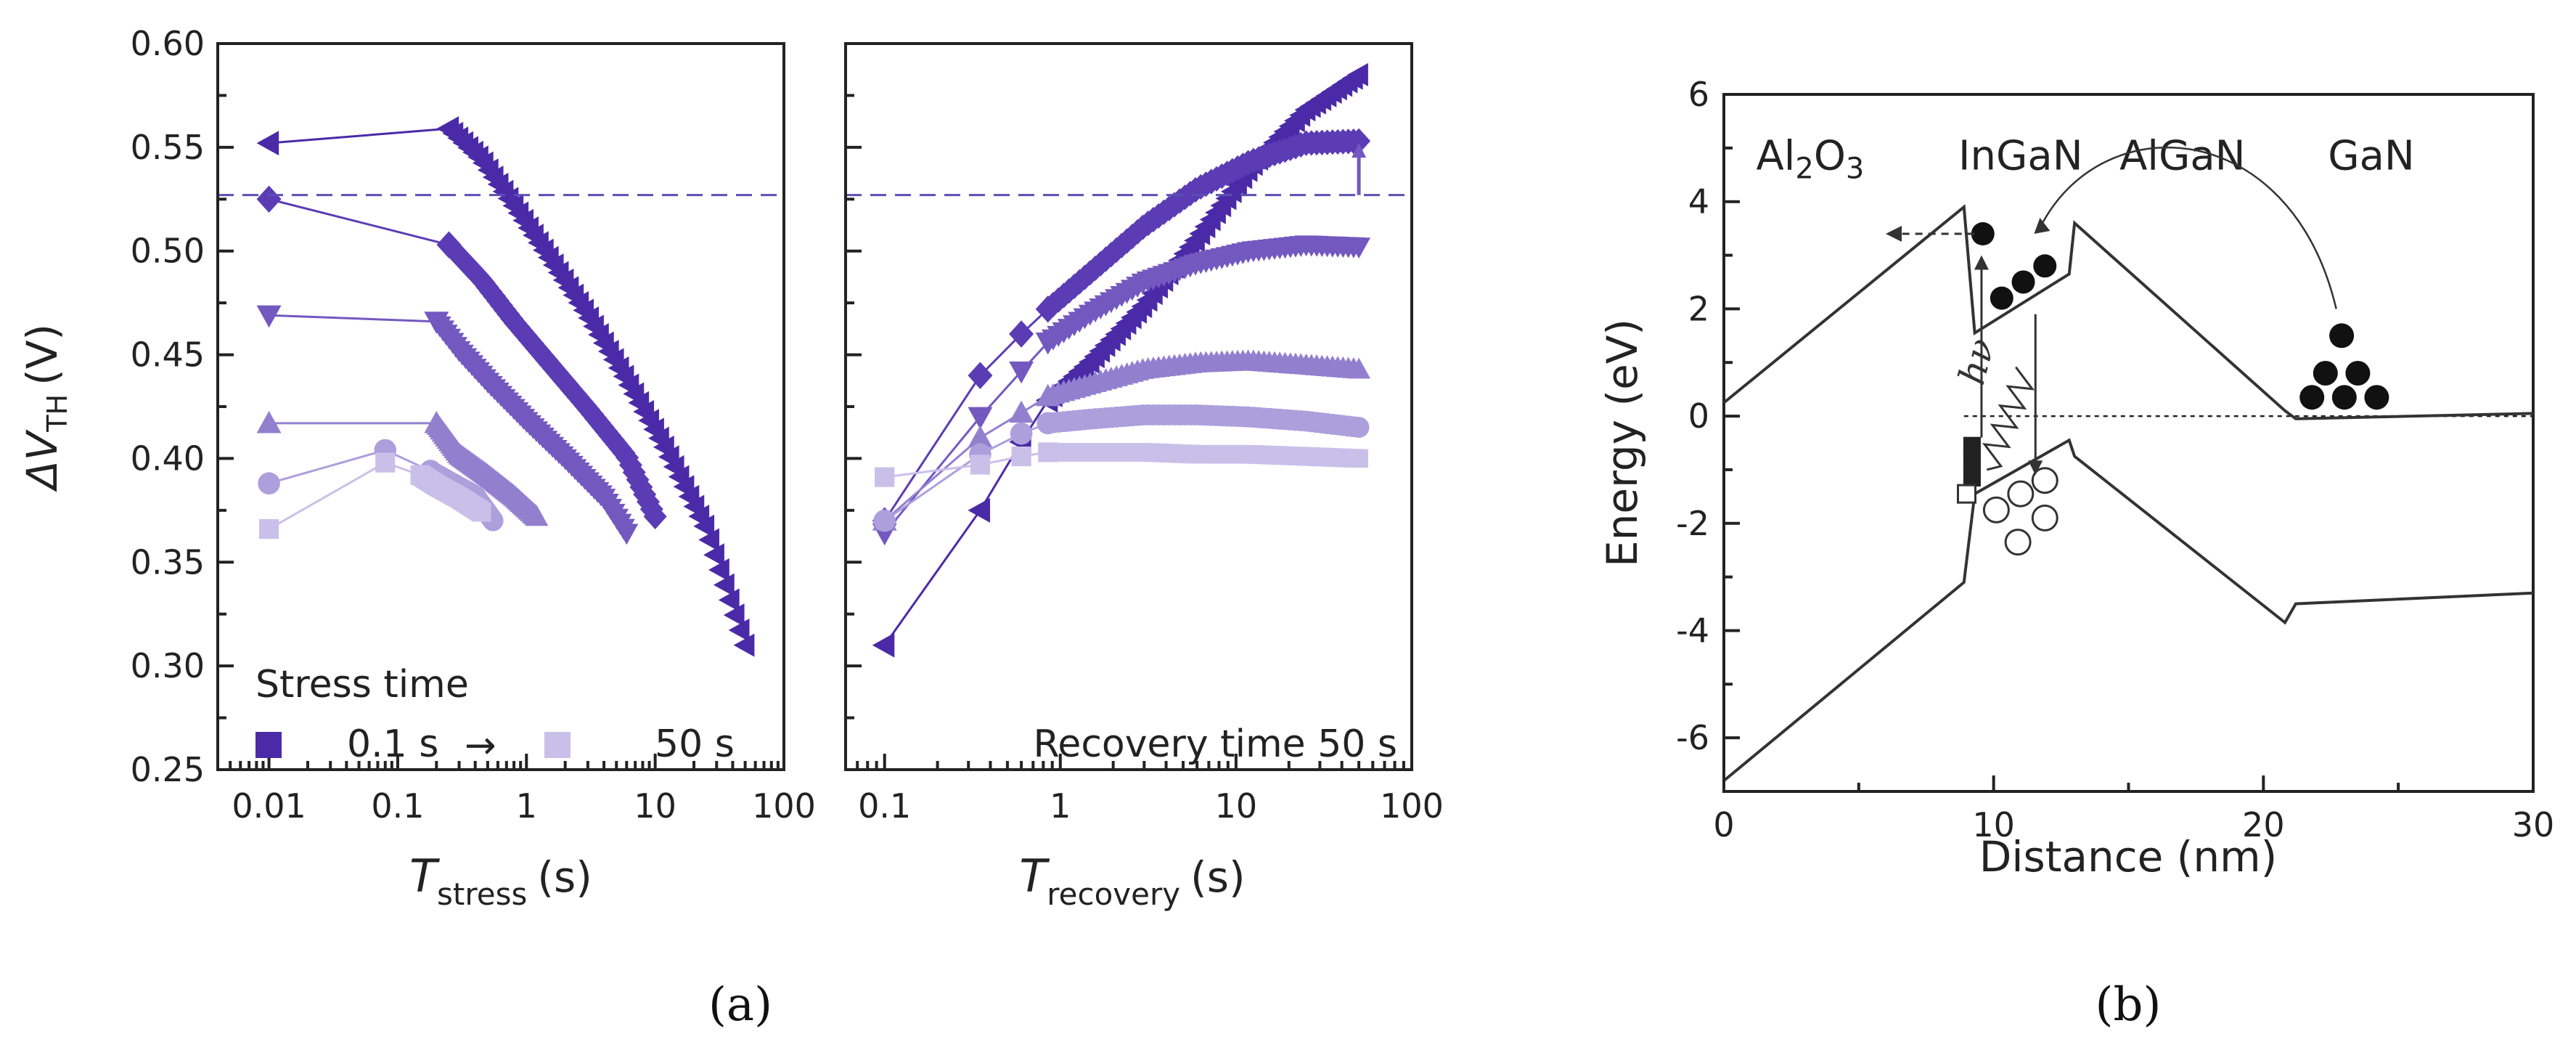 This screenshot has width=2576, height=1055. I want to click on y-axis-title-unit: (V), so click(42, 355).